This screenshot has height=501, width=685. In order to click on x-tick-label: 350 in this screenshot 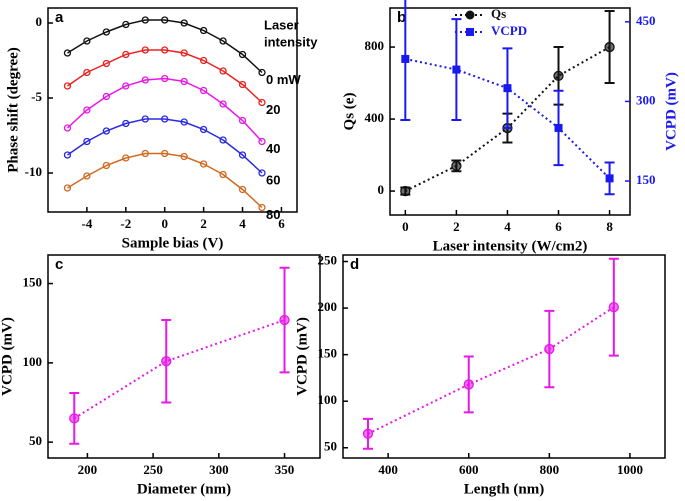, I will do `click(285, 469)`.